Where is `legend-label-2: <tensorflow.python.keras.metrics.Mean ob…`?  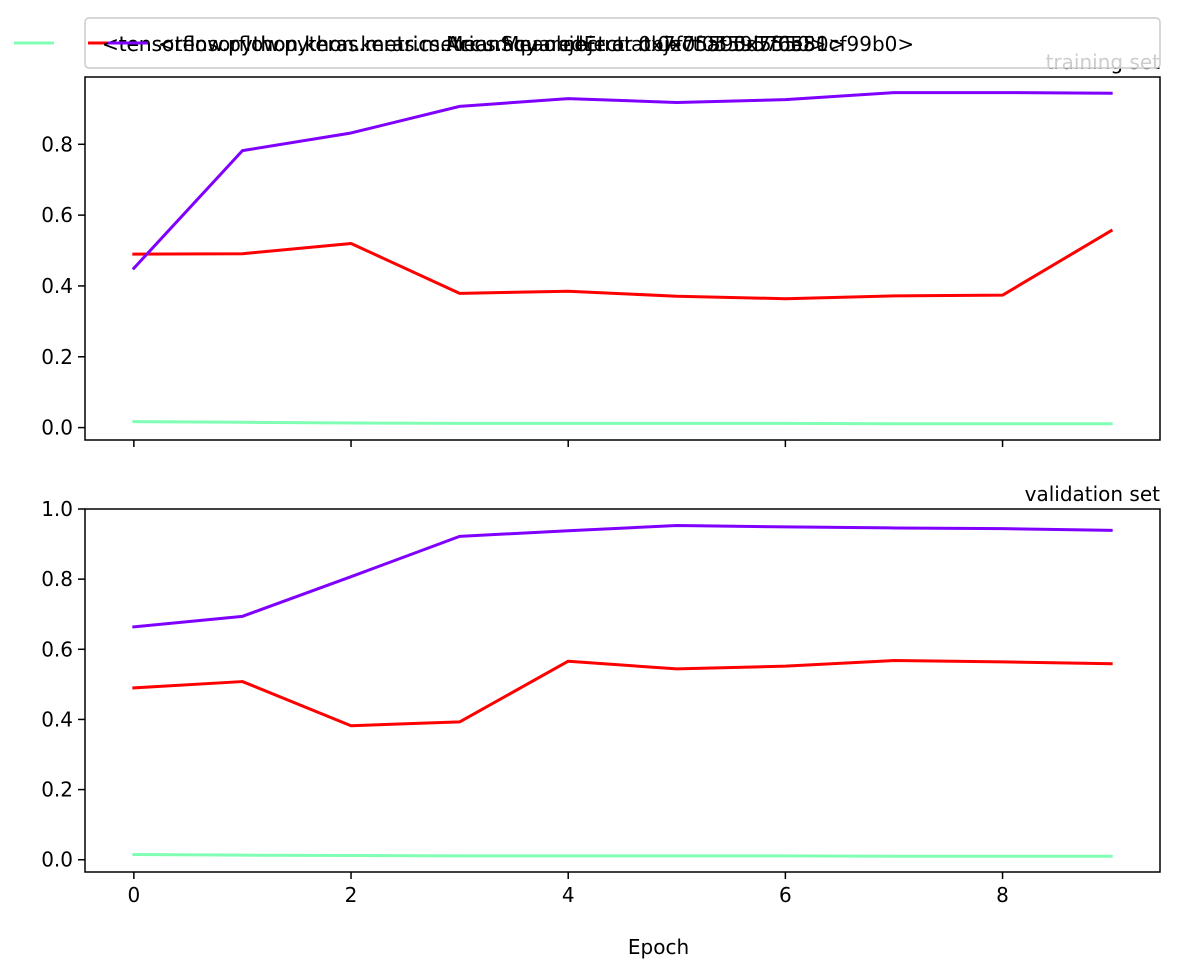 legend-label-2: <tensorflow.python.keras.metrics.Mean ob… is located at coordinates (501, 44).